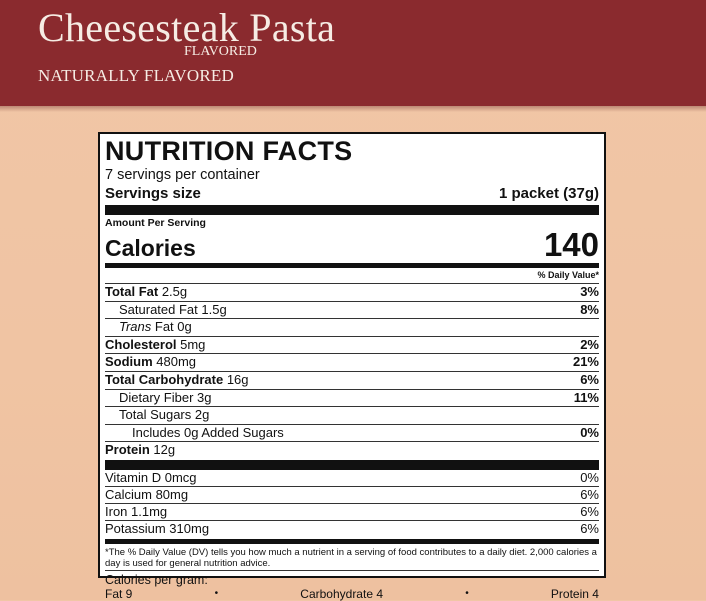 The width and height of the screenshot is (706, 601). Describe the element at coordinates (352, 244) in the screenshot. I see `calories-row: Calories 140` at that location.